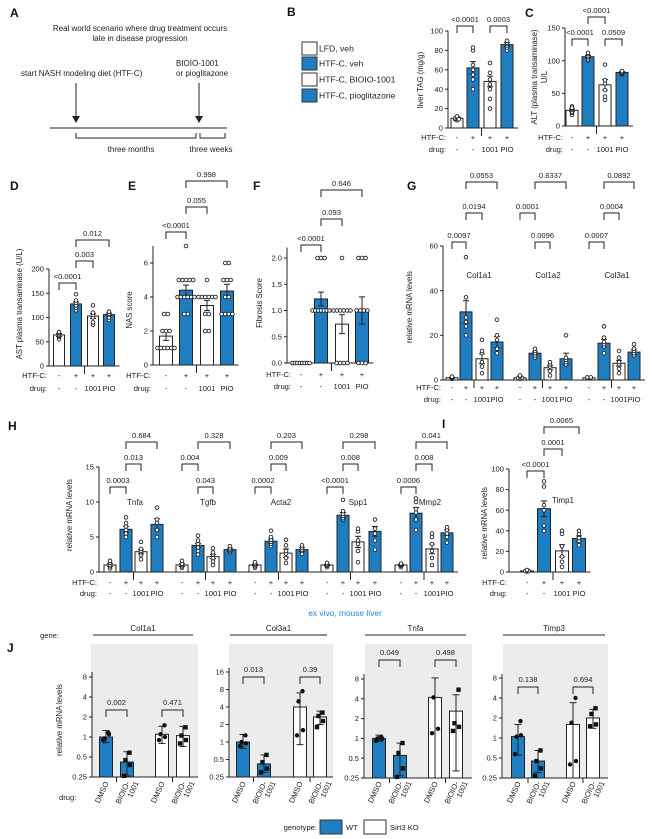 The height and width of the screenshot is (839, 653). Describe the element at coordinates (439, 50) in the screenshot. I see `y-tick-label: 80` at that location.